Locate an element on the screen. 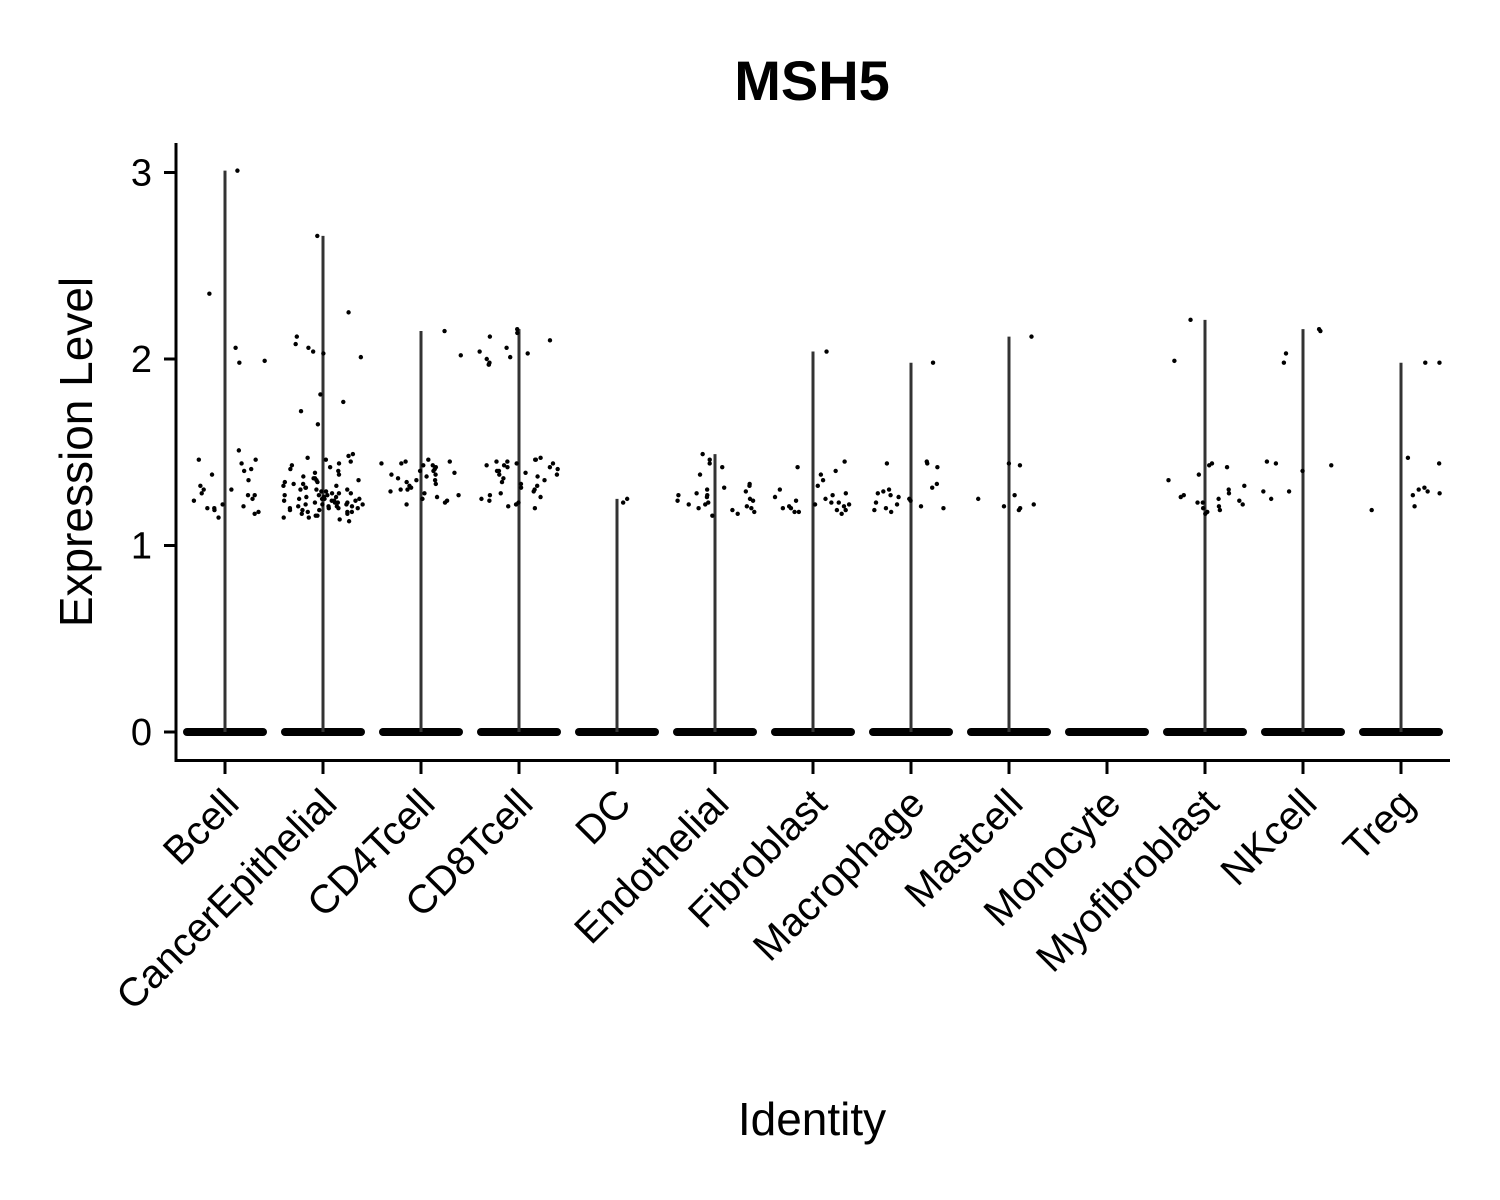 The width and height of the screenshot is (1500, 1200). x-tick-label: NKcell is located at coordinates (1269, 837).